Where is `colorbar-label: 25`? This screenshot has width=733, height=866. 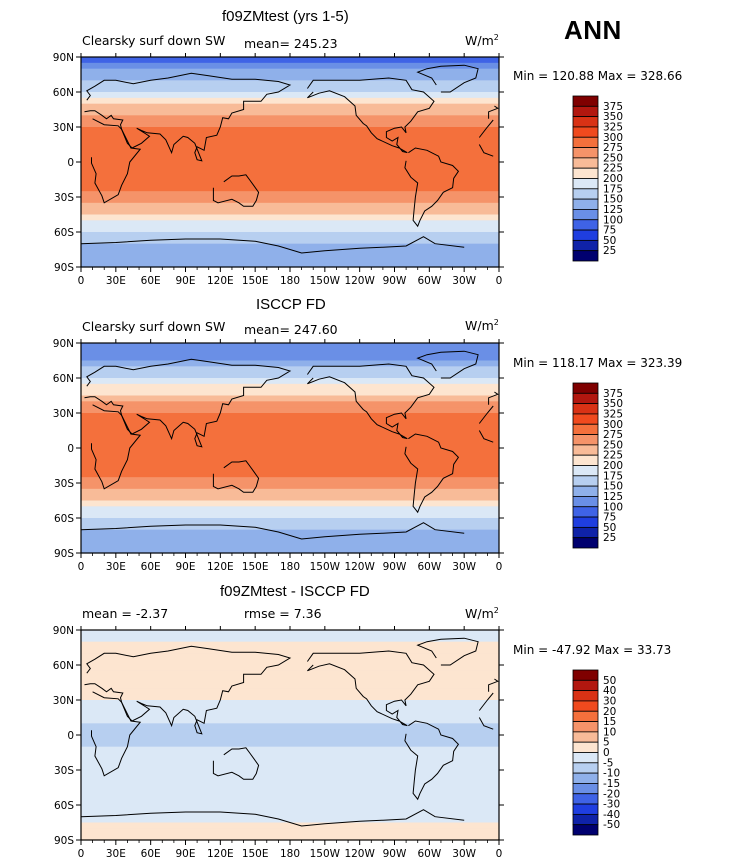 colorbar-label: 25 is located at coordinates (609, 251).